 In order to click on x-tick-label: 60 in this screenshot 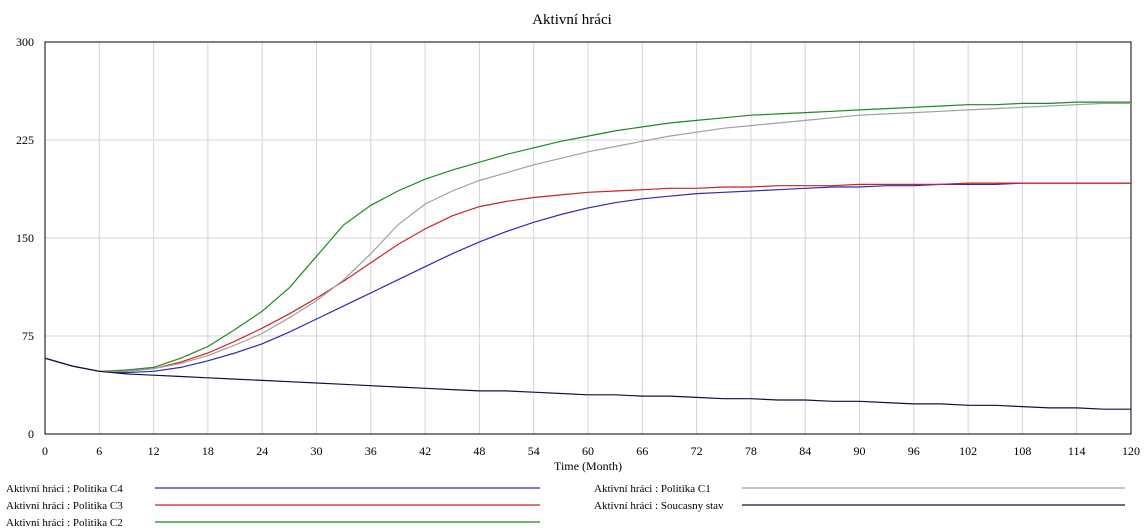, I will do `click(588, 451)`.